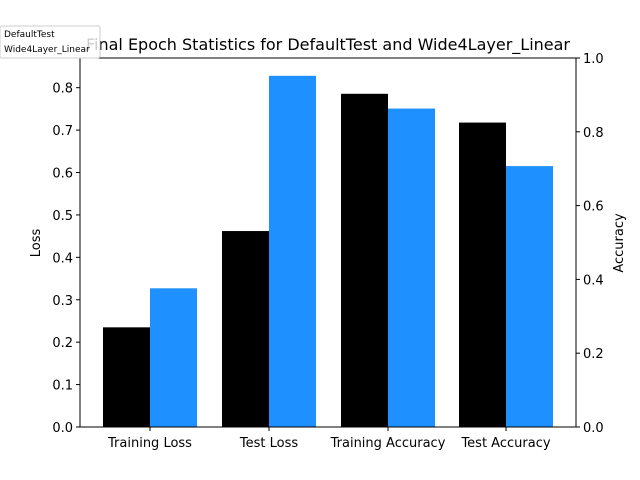 The height and width of the screenshot is (480, 640). Describe the element at coordinates (593, 133) in the screenshot. I see `y-tick-label-right: 0.8` at that location.